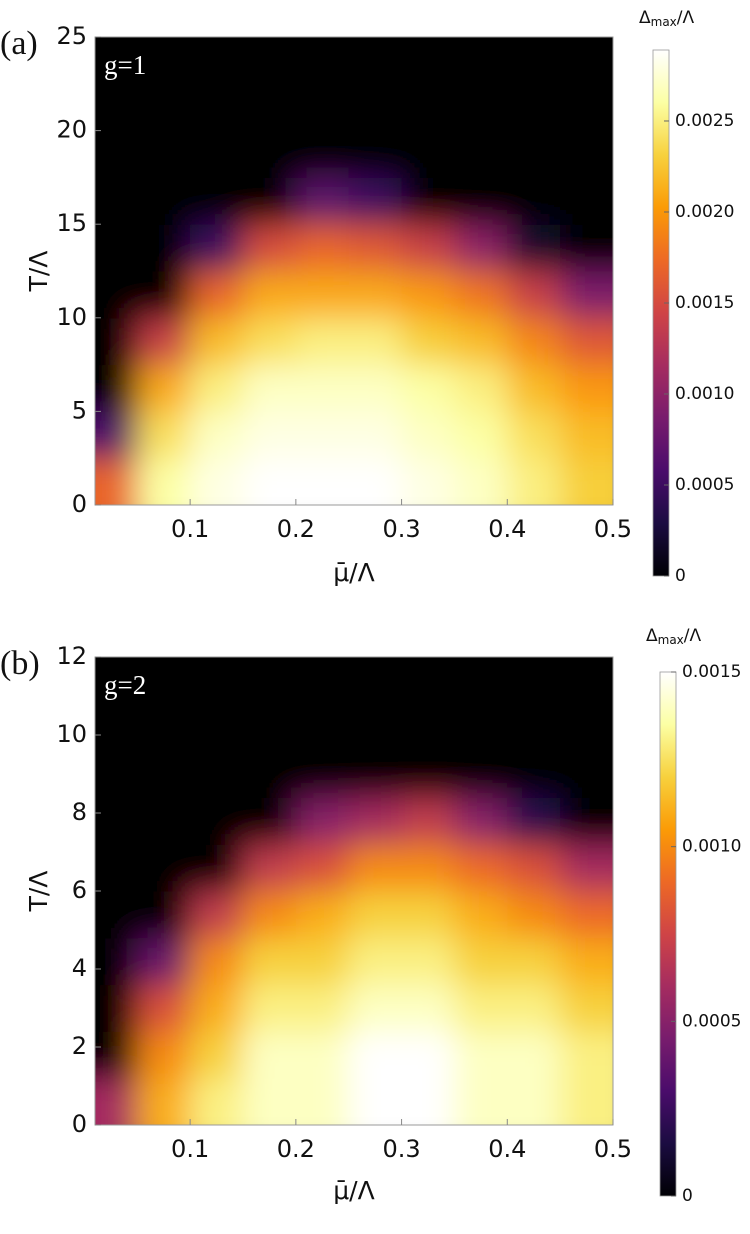 The height and width of the screenshot is (1234, 750). I want to click on x-tick-label: 0.1, so click(190, 529).